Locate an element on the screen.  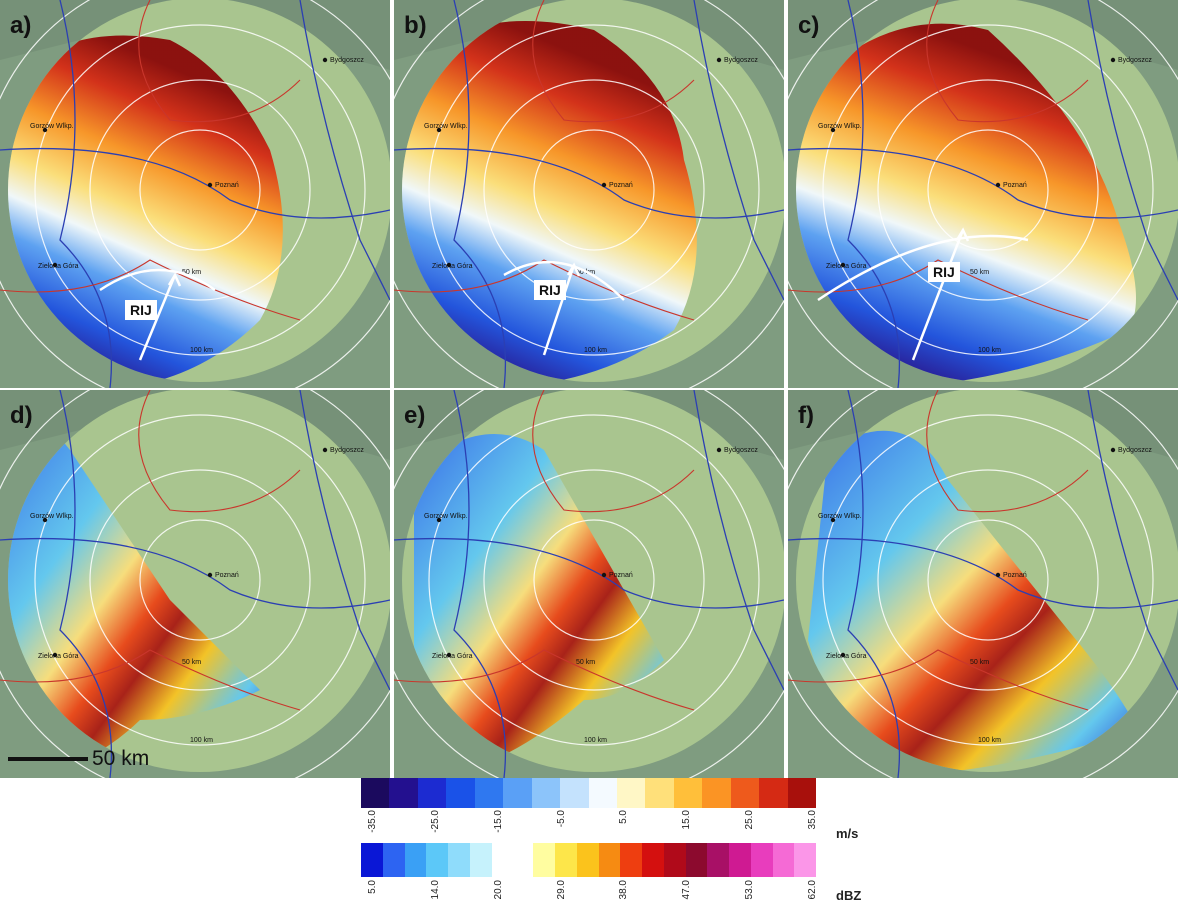
colorbar-tick-label: 15.0 is located at coordinates (687, 820).